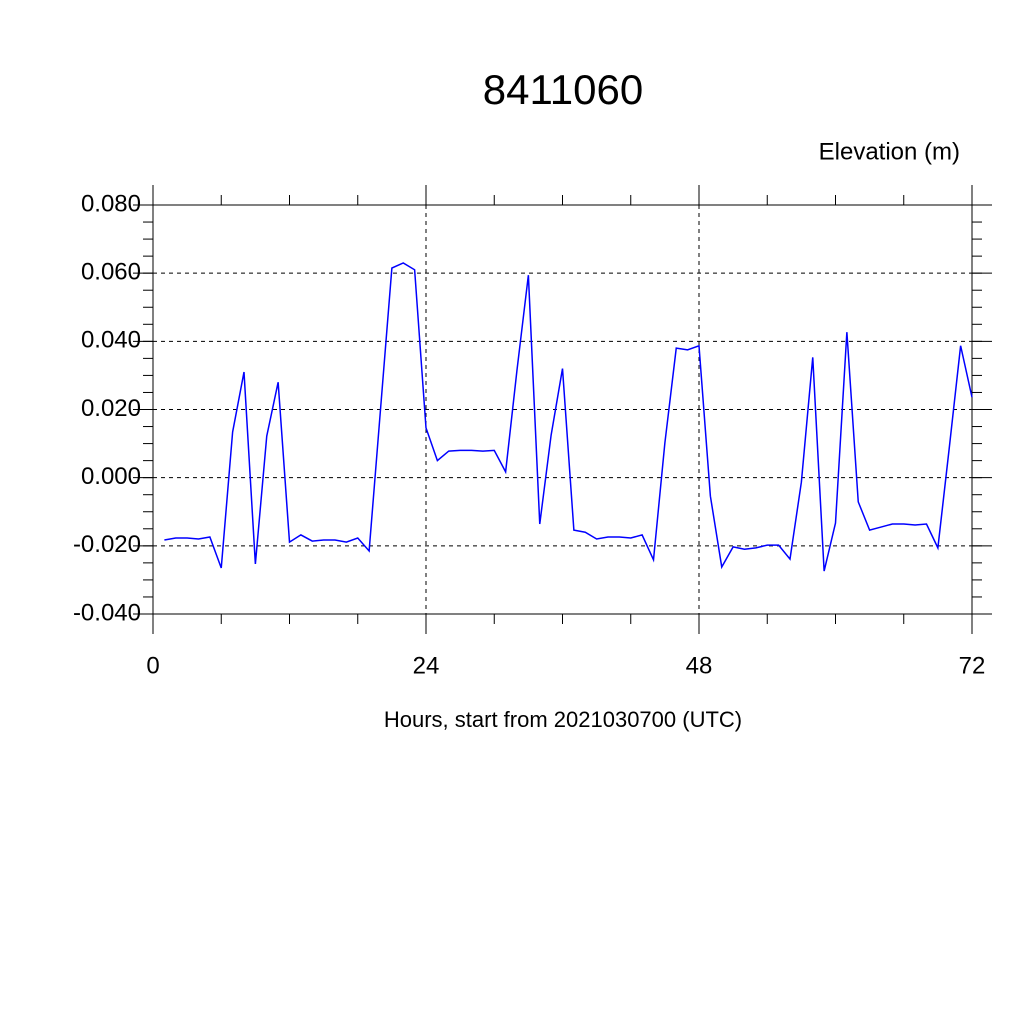 This screenshot has width=1024, height=1024. I want to click on x-tick-label: 24, so click(426, 665).